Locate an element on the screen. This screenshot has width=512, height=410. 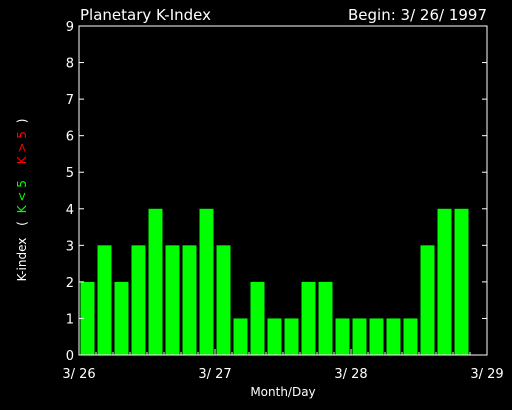
y-tick-label-2: 2 is located at coordinates (70, 283).